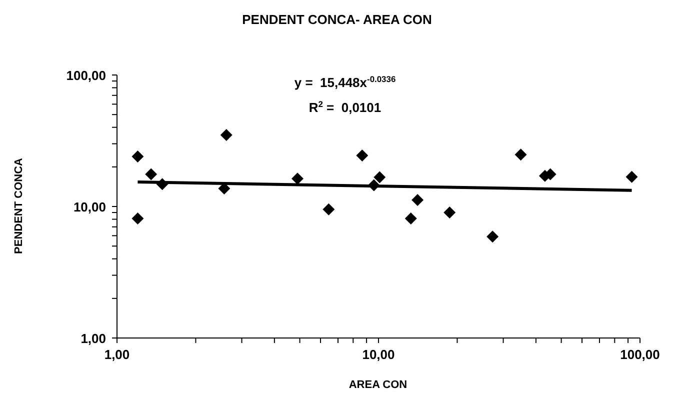 The height and width of the screenshot is (405, 674). Describe the element at coordinates (337, 19) in the screenshot. I see `chart-title: PENDENT CONCA- AREA CON` at that location.